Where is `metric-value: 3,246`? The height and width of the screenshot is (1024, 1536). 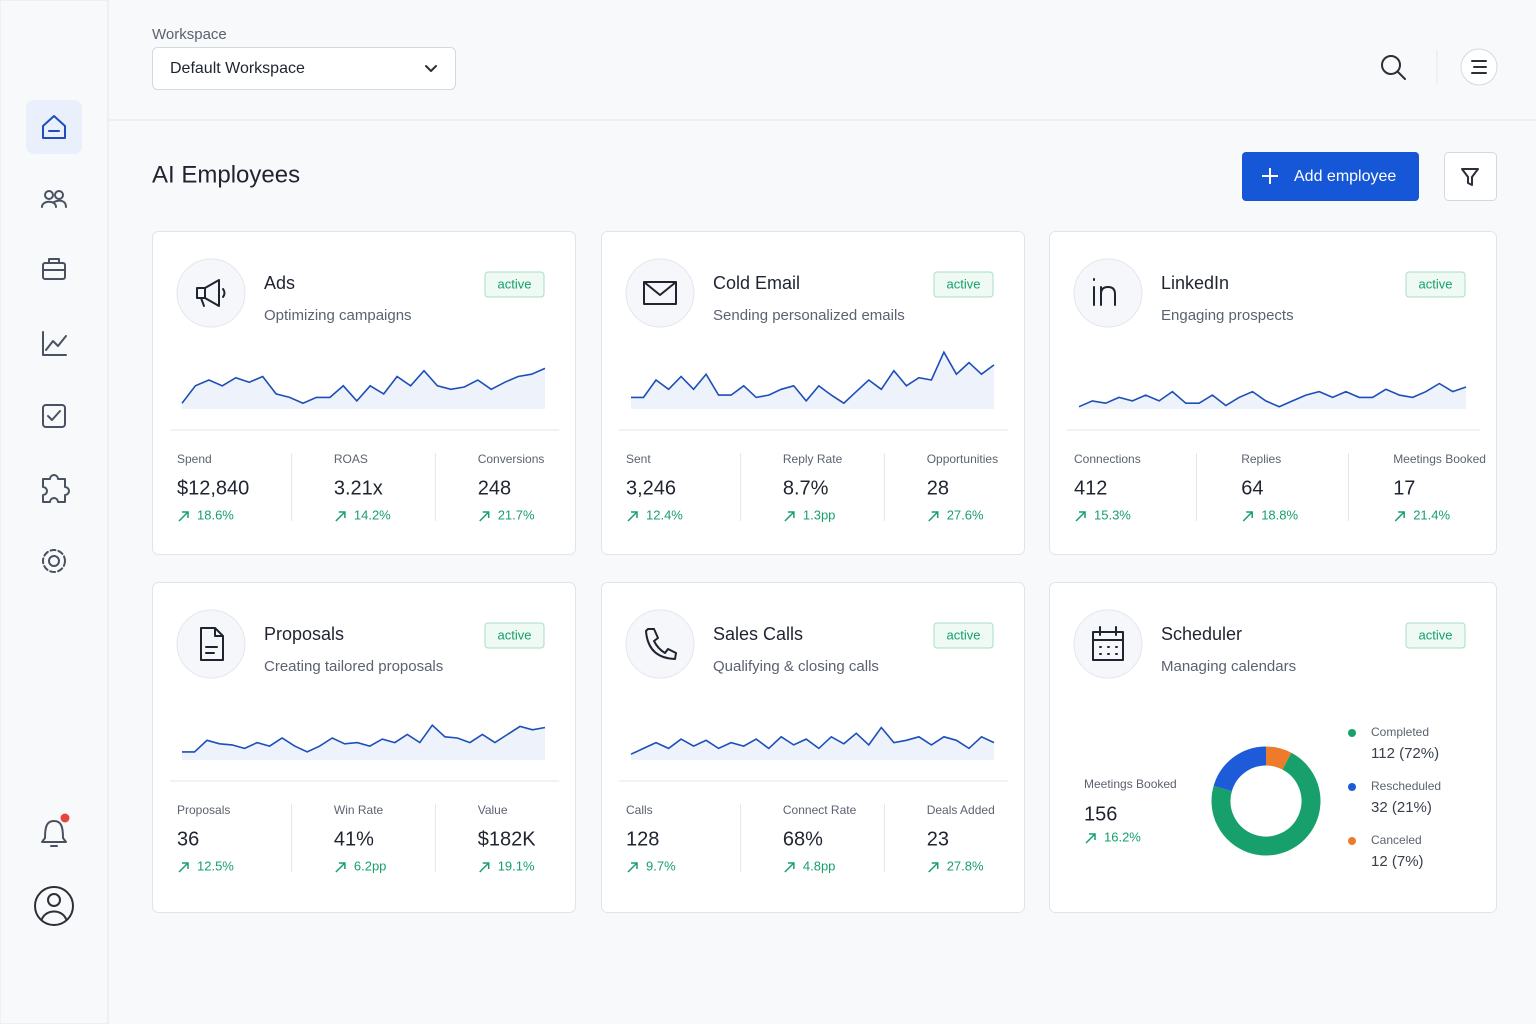 metric-value: 3,246 is located at coordinates (651, 488).